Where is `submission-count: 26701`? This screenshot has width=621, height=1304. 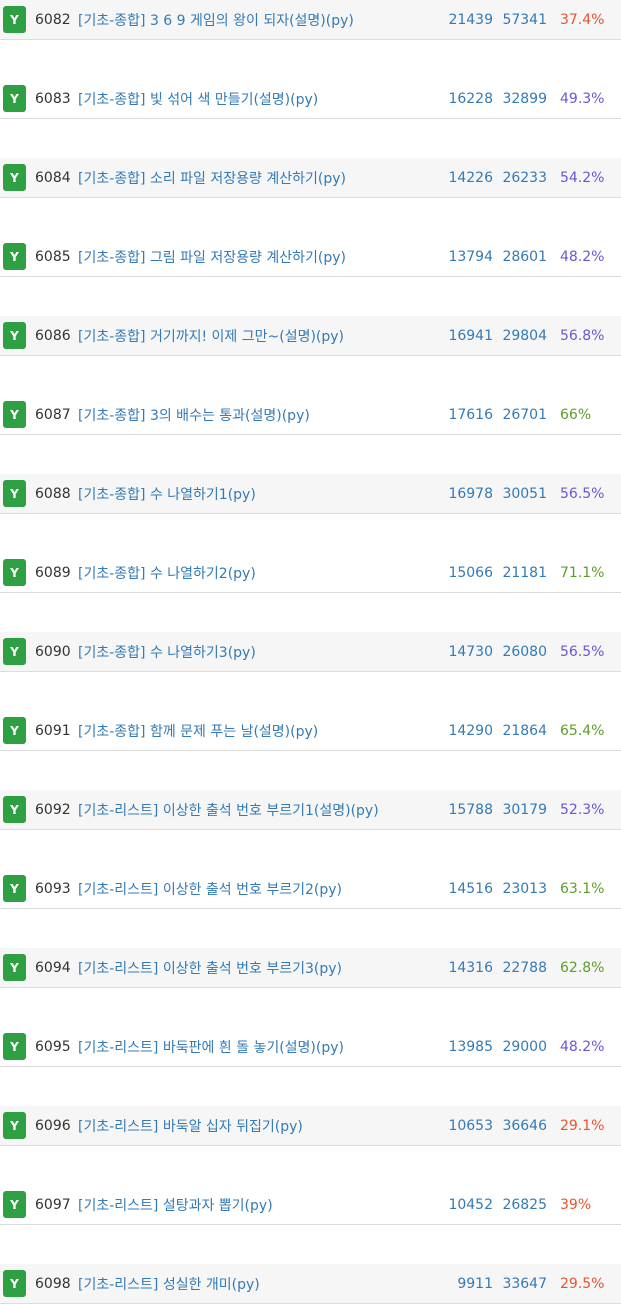 submission-count: 26701 is located at coordinates (524, 414).